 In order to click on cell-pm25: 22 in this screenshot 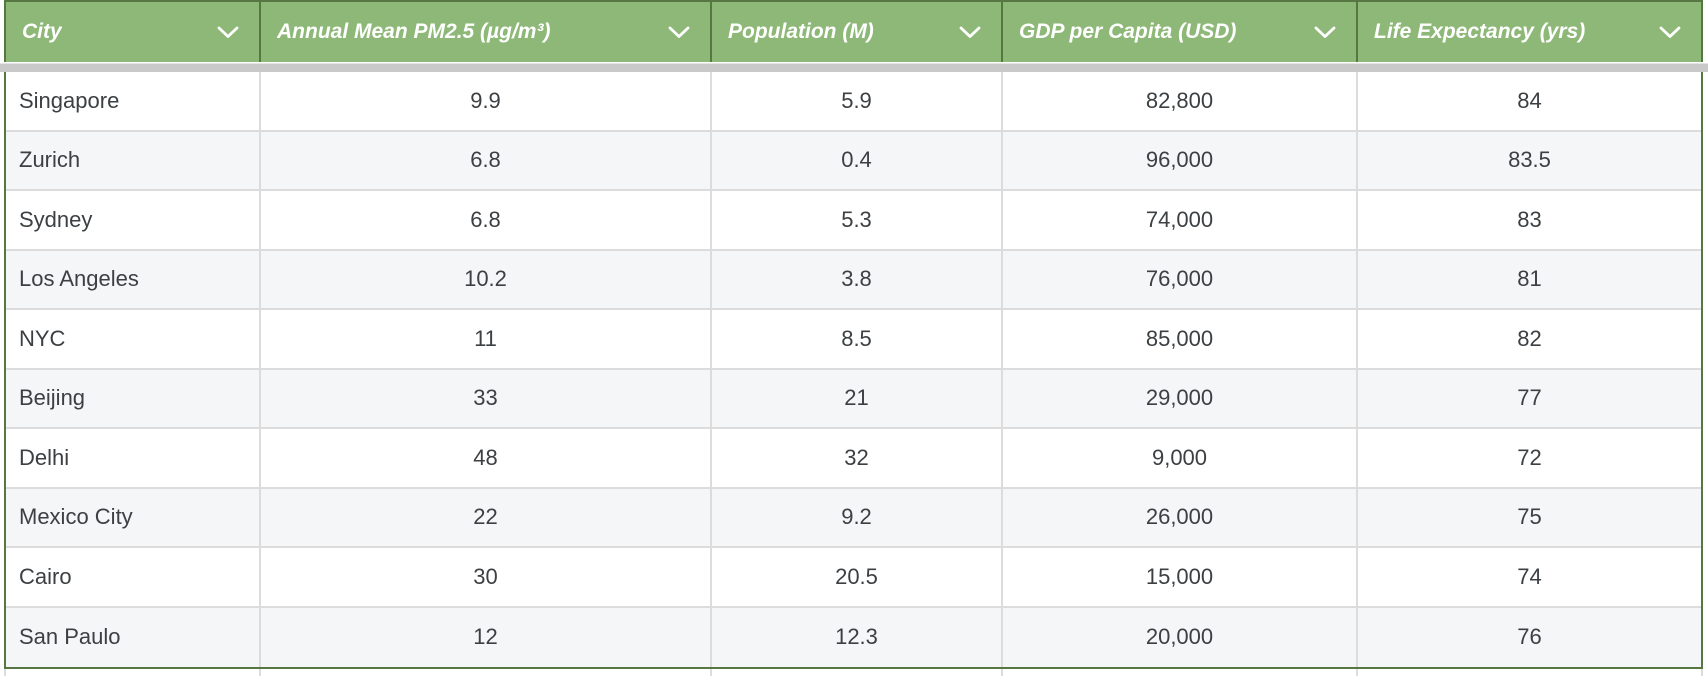, I will do `click(486, 517)`.